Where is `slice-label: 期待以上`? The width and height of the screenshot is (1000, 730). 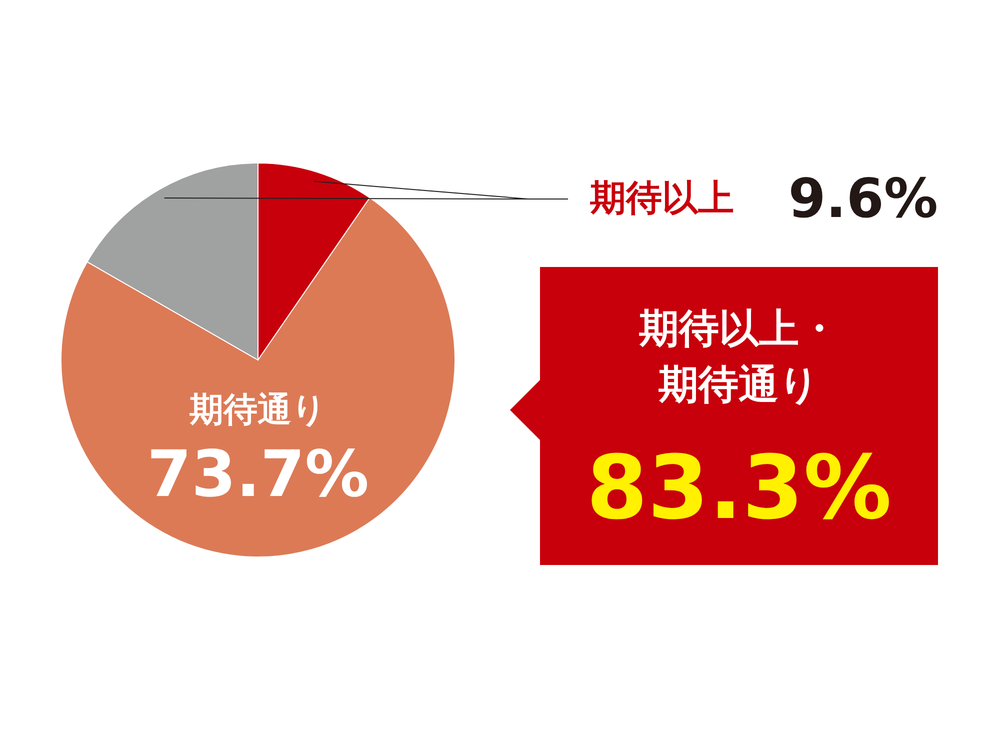
slice-label: 期待以上 is located at coordinates (662, 198).